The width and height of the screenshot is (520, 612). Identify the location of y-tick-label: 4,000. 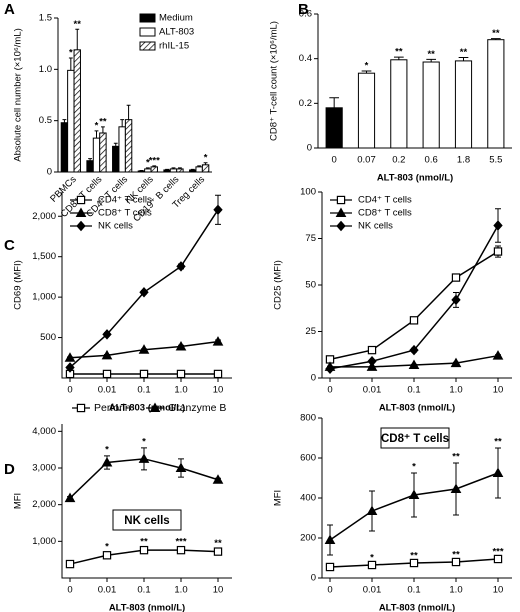
(44, 431).